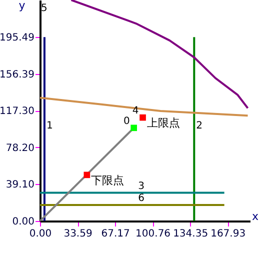 The width and height of the screenshot is (270, 263). What do you see at coordinates (49, 126) in the screenshot?
I see `series-label: 1` at bounding box center [49, 126].